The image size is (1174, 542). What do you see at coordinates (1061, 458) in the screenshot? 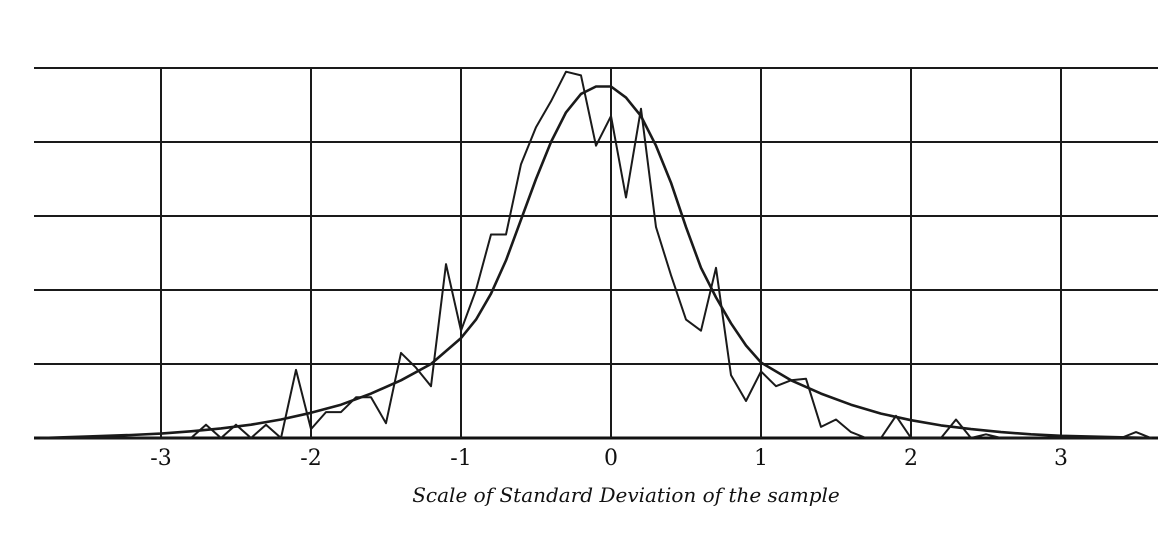
I see `x-tick-label: 3` at bounding box center [1061, 458].